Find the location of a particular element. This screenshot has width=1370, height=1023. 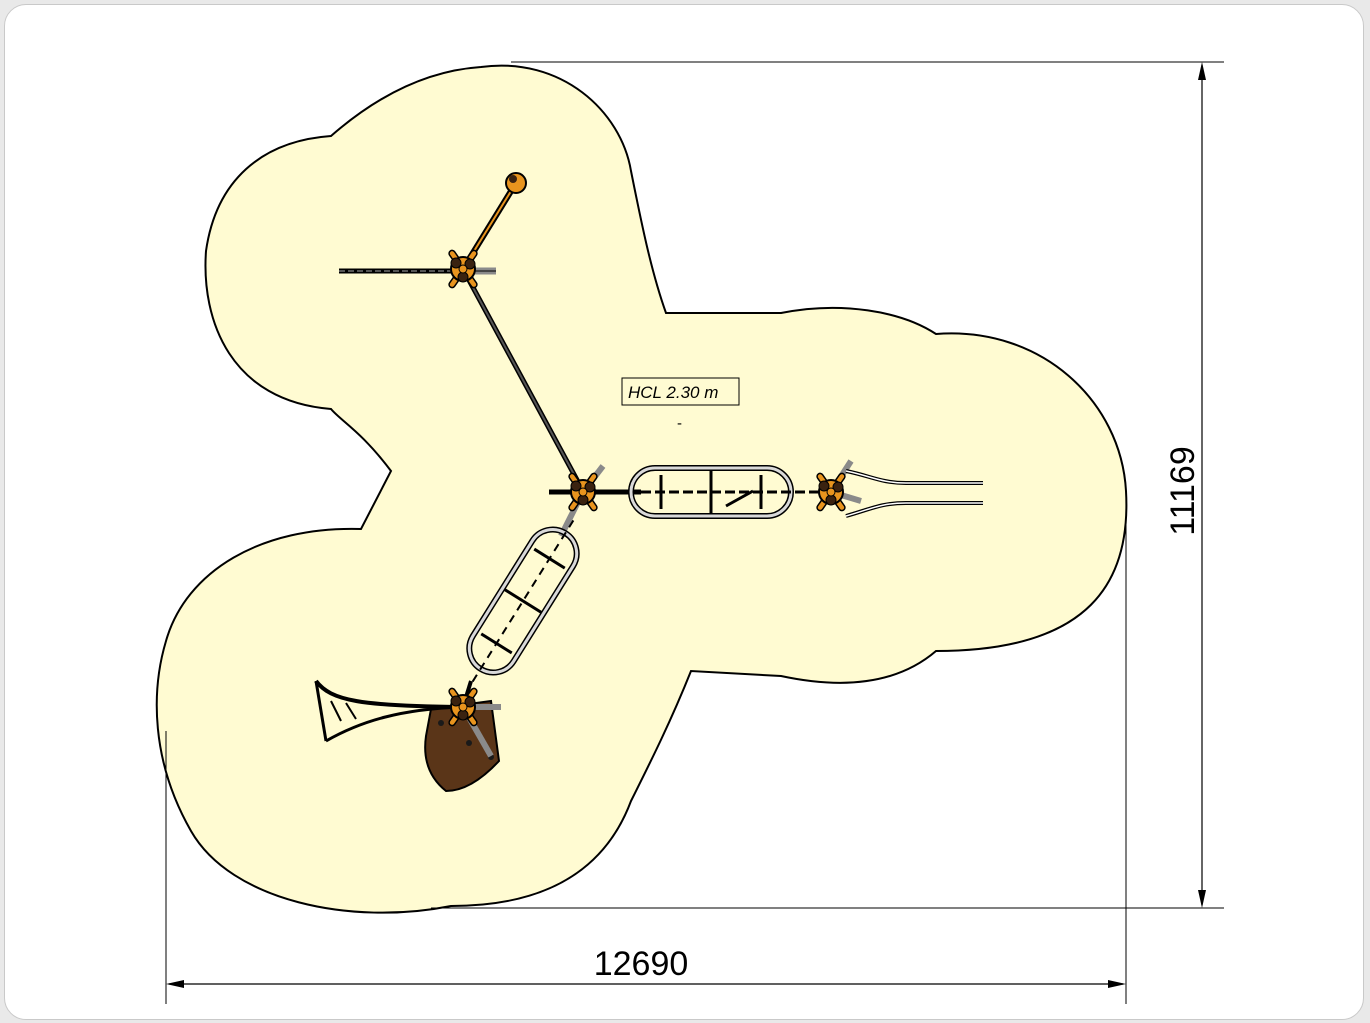

rope-junction-right is located at coordinates (898, 488).